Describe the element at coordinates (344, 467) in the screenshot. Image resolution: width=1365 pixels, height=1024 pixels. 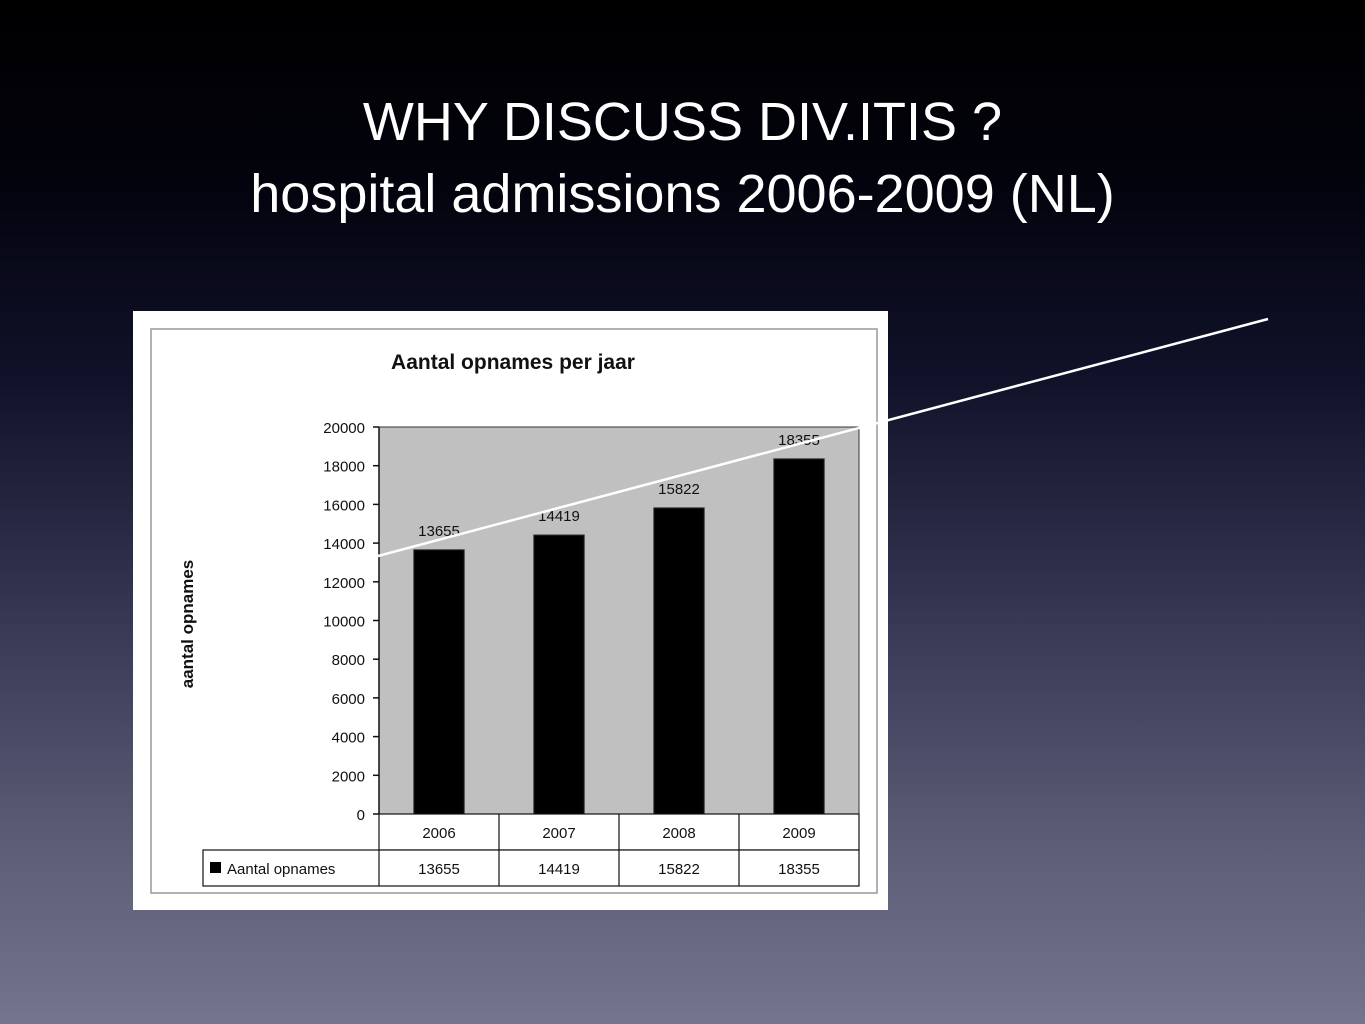
I see `y-tick-label: 18000` at that location.